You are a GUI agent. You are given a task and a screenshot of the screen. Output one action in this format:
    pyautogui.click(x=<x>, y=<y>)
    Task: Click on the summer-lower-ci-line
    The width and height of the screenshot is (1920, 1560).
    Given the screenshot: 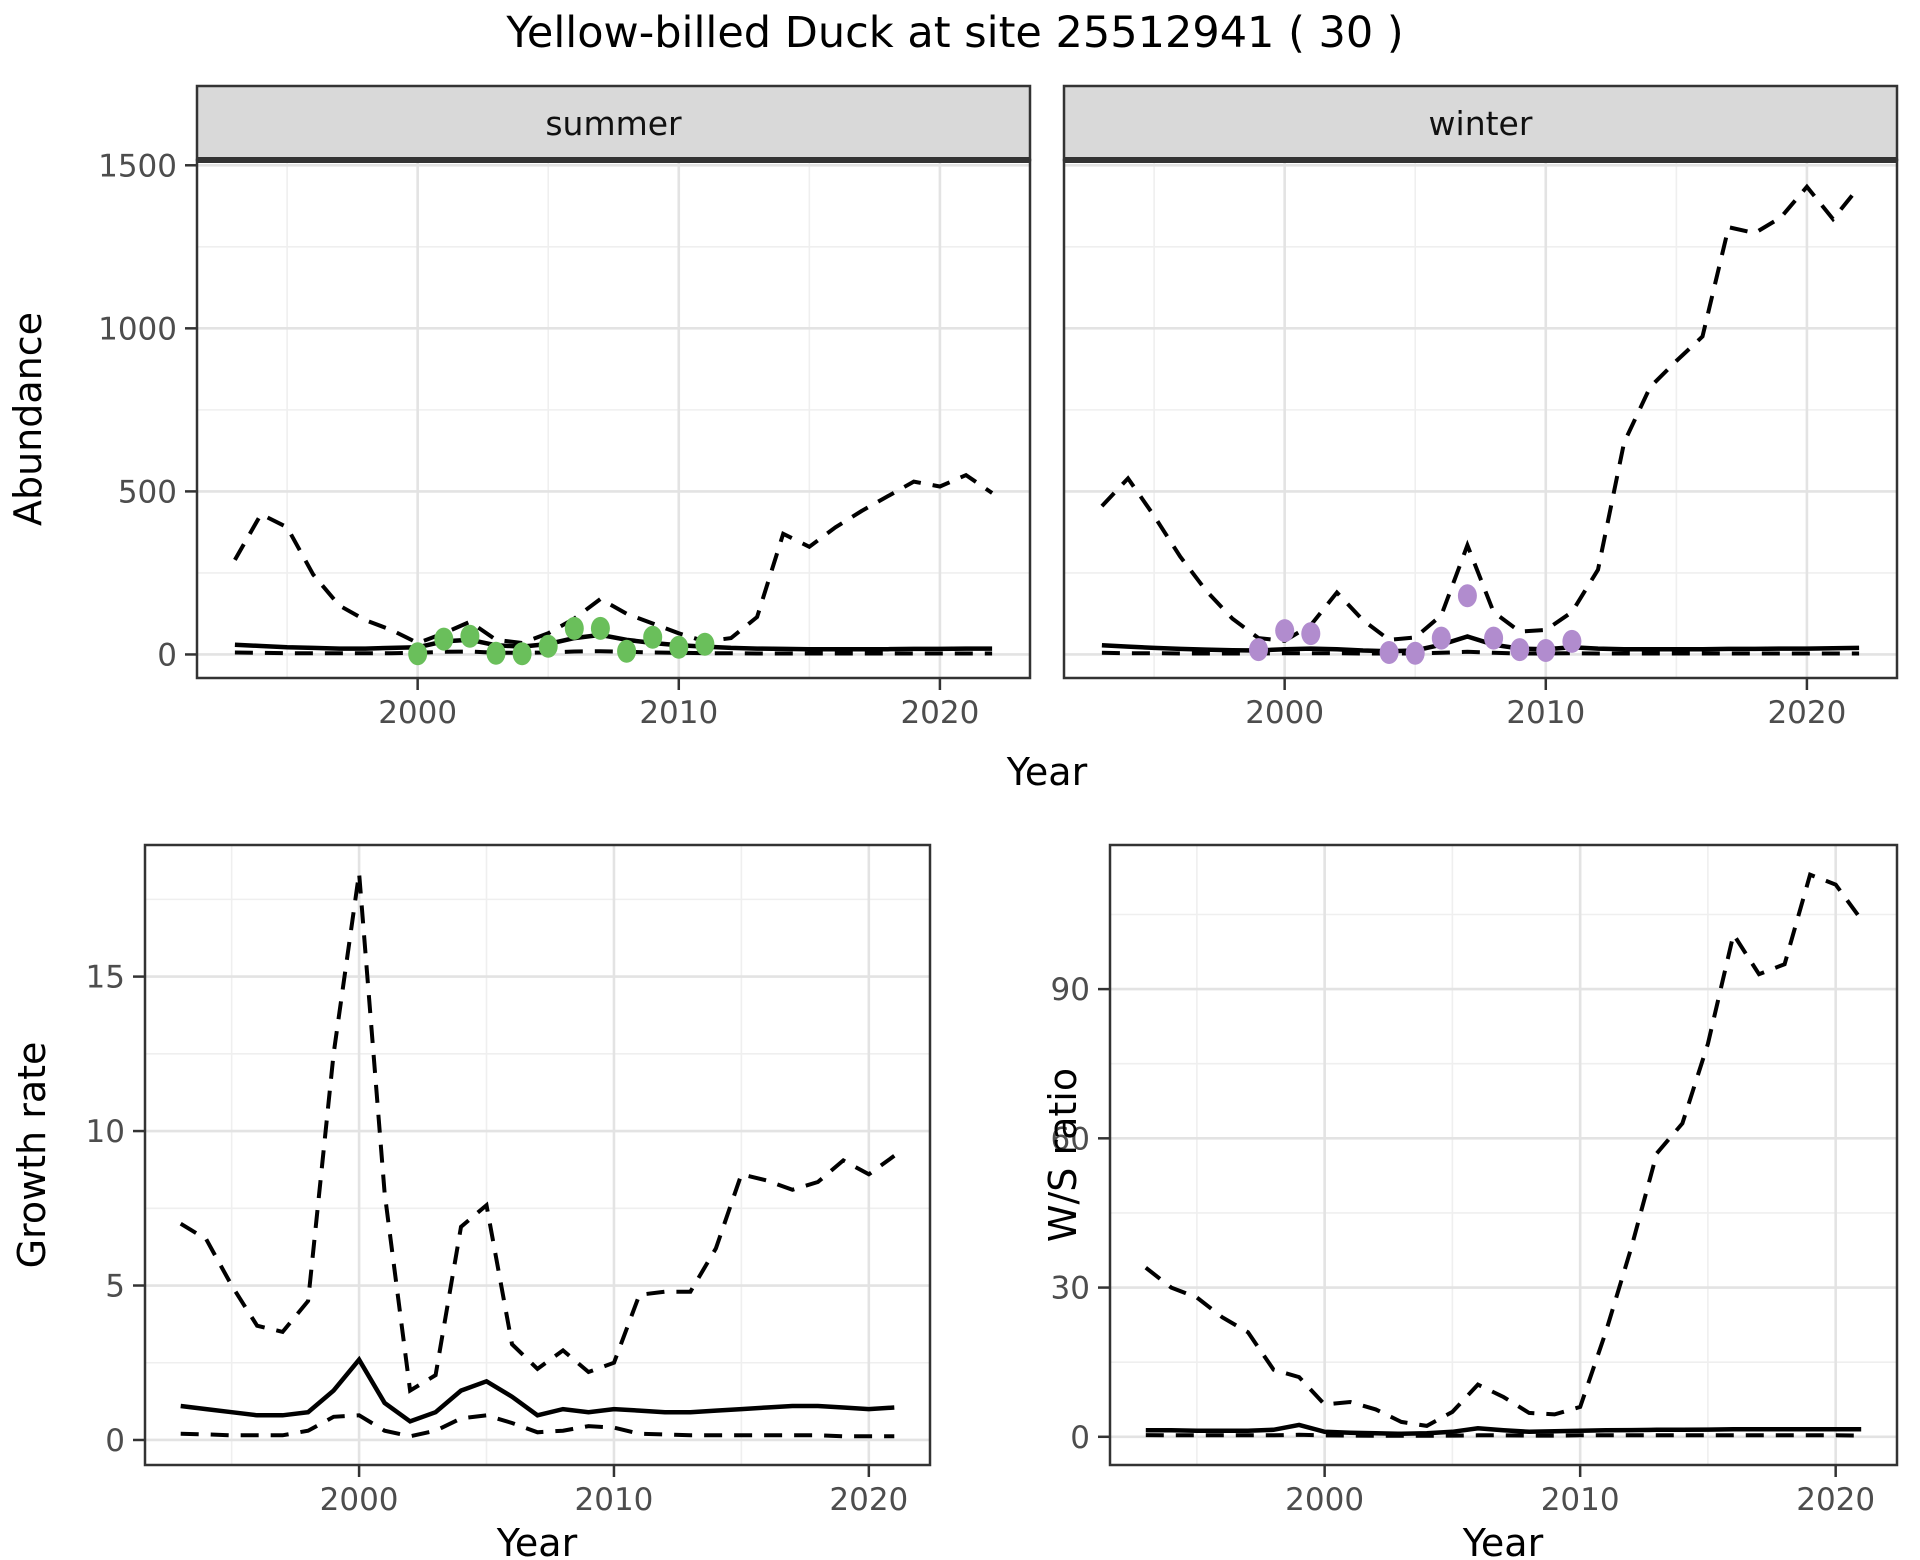 What is the action you would take?
    pyautogui.click(x=613, y=652)
    